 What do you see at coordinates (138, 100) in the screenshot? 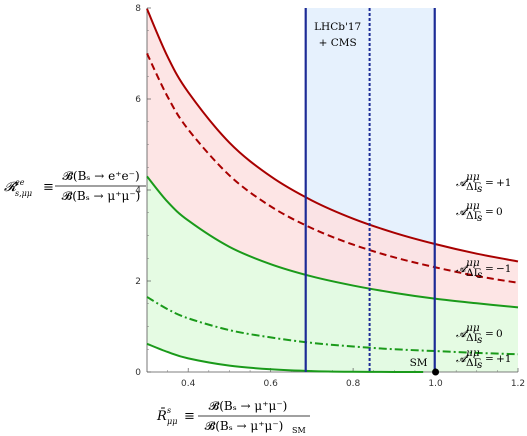
I see `y-tick-label: 6` at bounding box center [138, 100].